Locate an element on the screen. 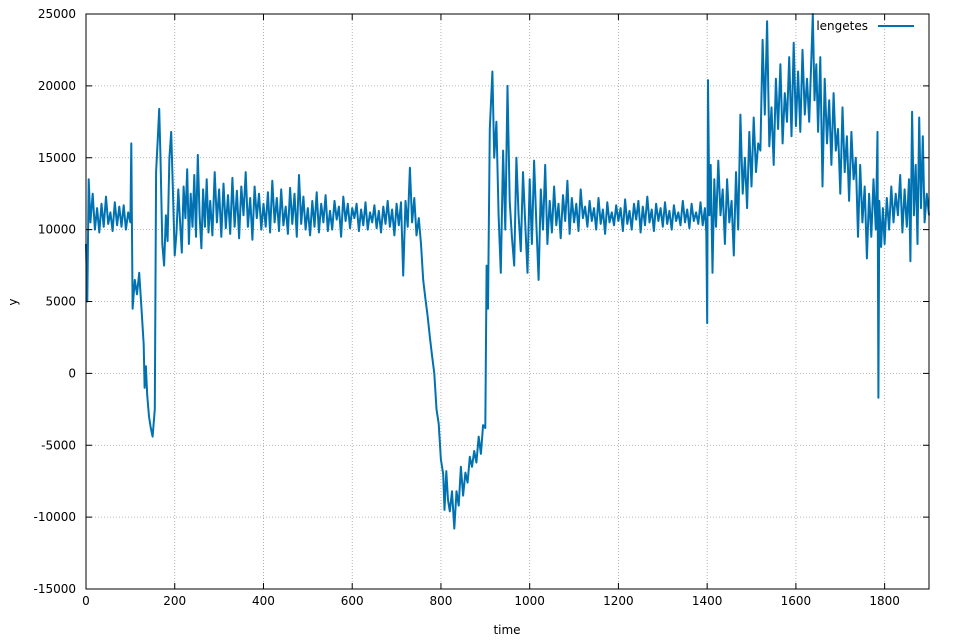  y-tick-label: 10000 is located at coordinates (57, 230).